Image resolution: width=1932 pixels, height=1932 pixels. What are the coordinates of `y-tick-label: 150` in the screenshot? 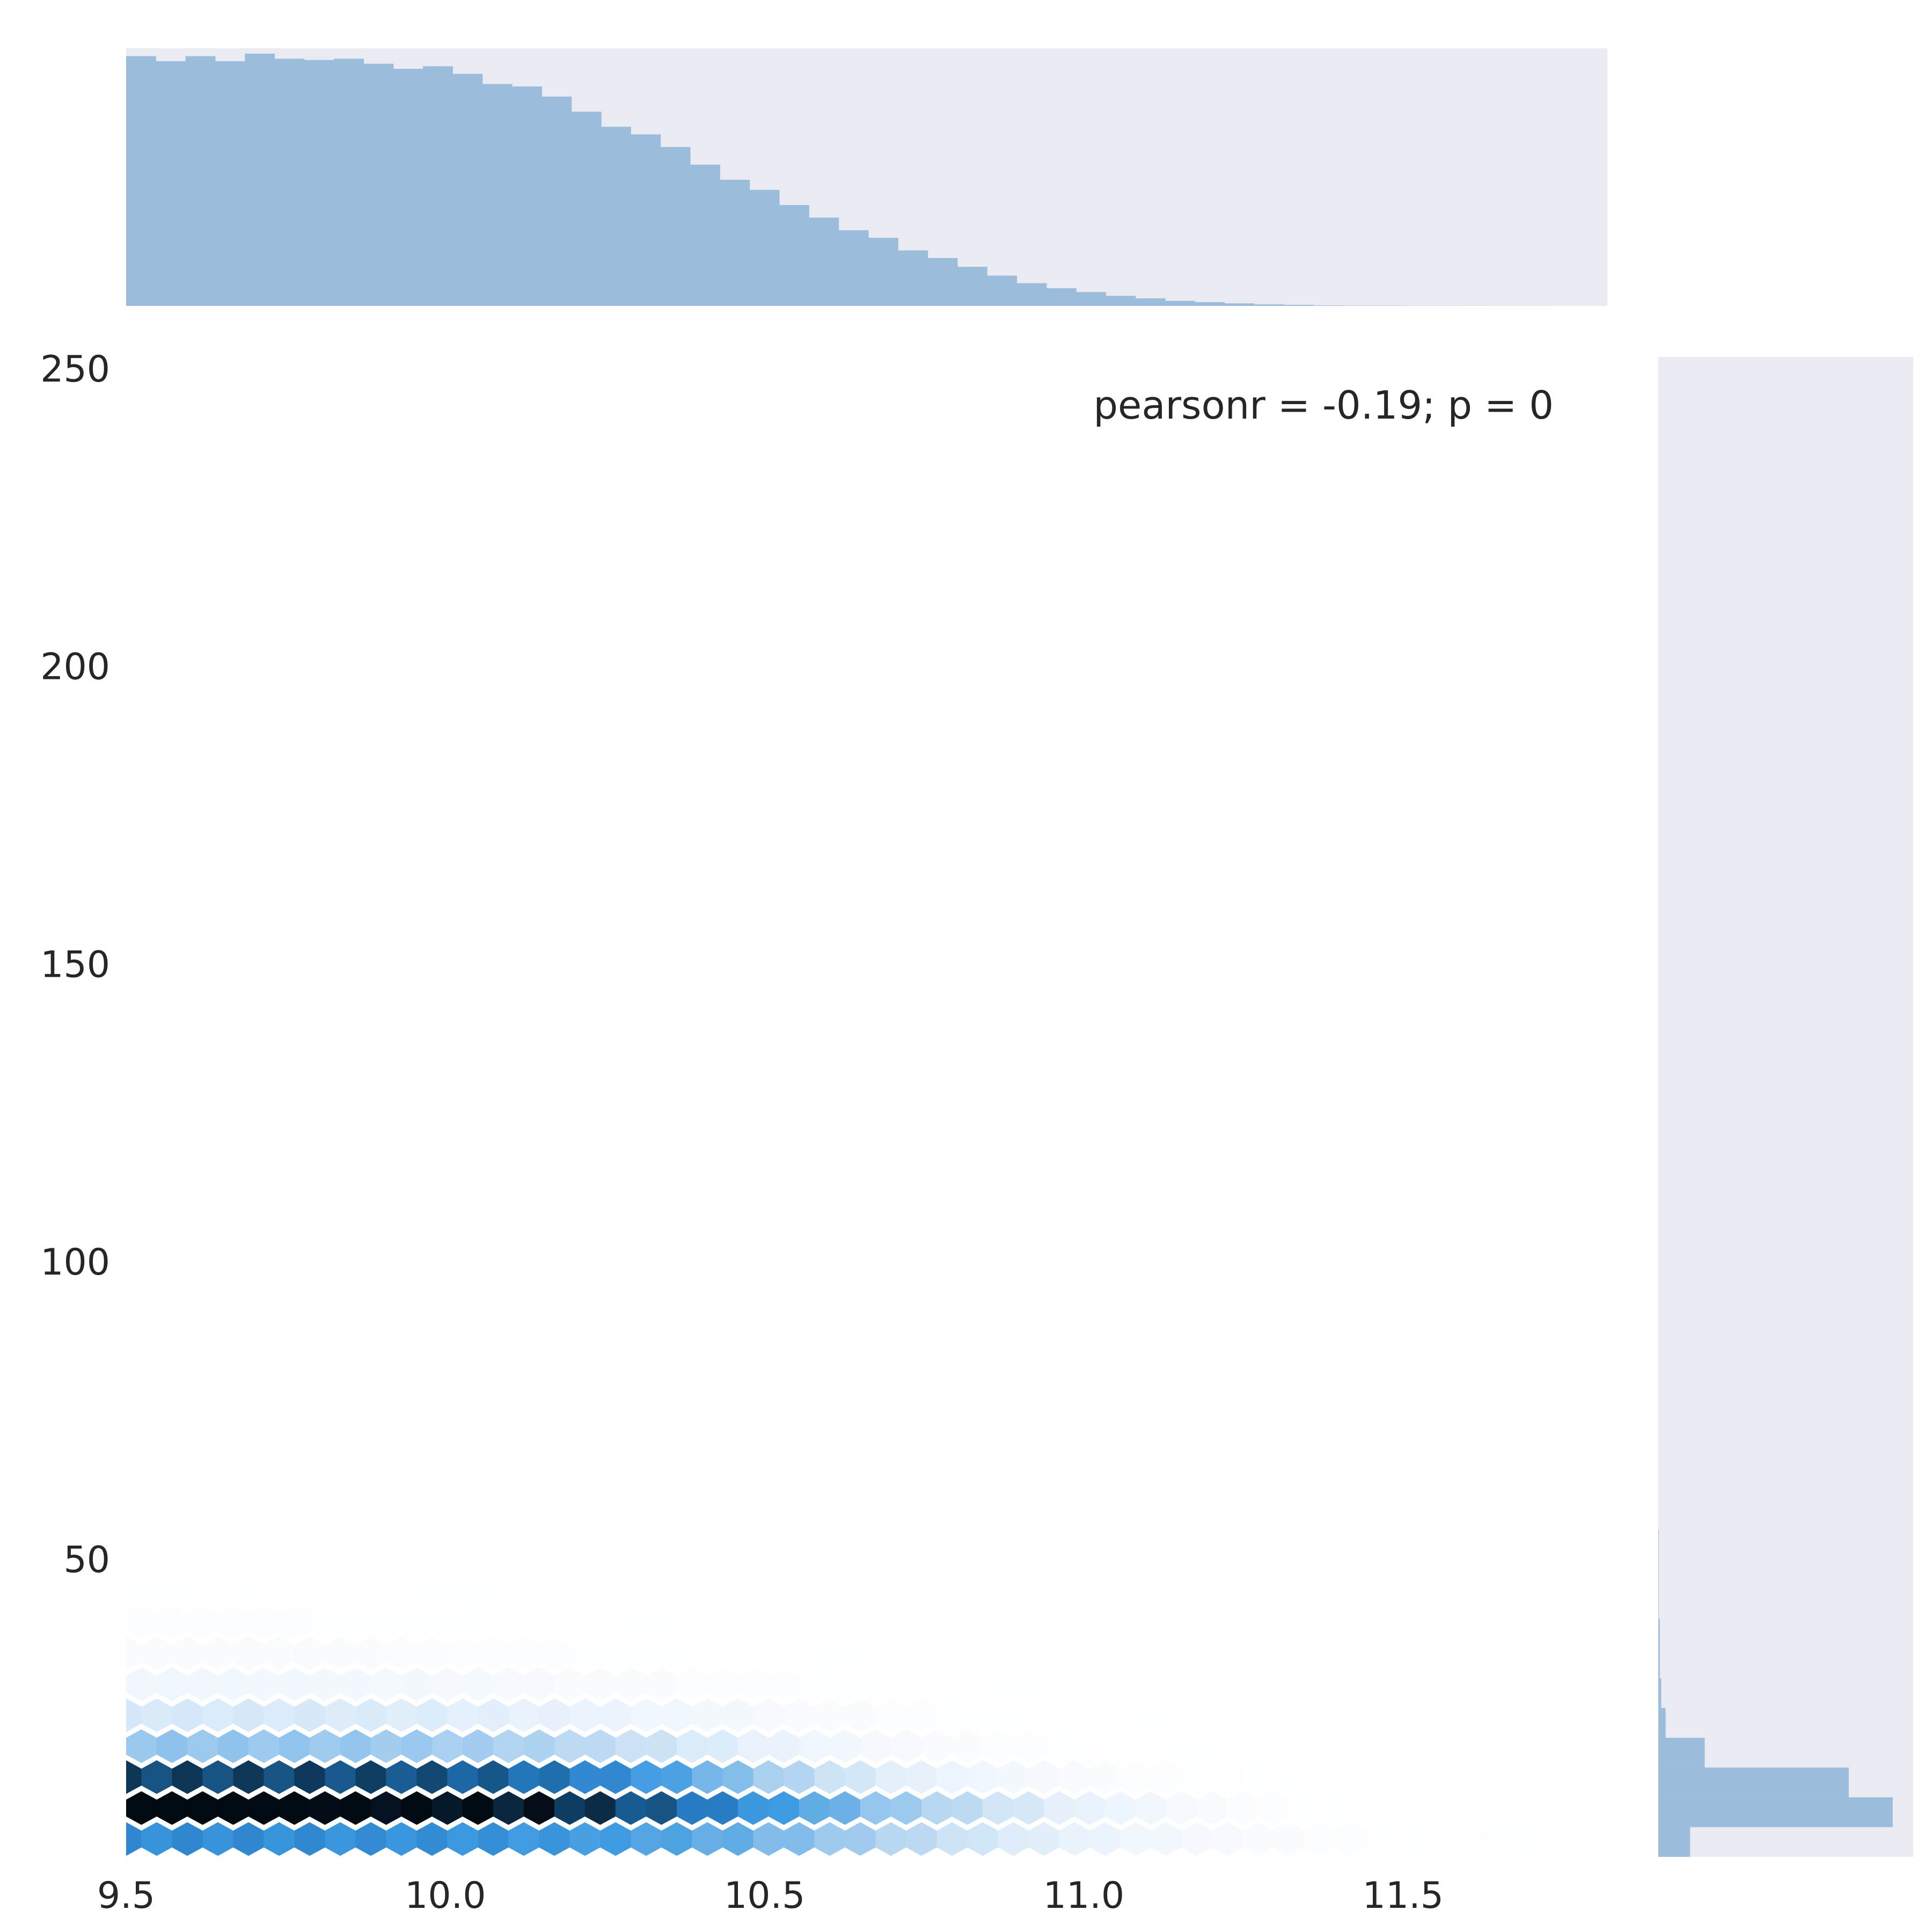 It's located at (75, 964).